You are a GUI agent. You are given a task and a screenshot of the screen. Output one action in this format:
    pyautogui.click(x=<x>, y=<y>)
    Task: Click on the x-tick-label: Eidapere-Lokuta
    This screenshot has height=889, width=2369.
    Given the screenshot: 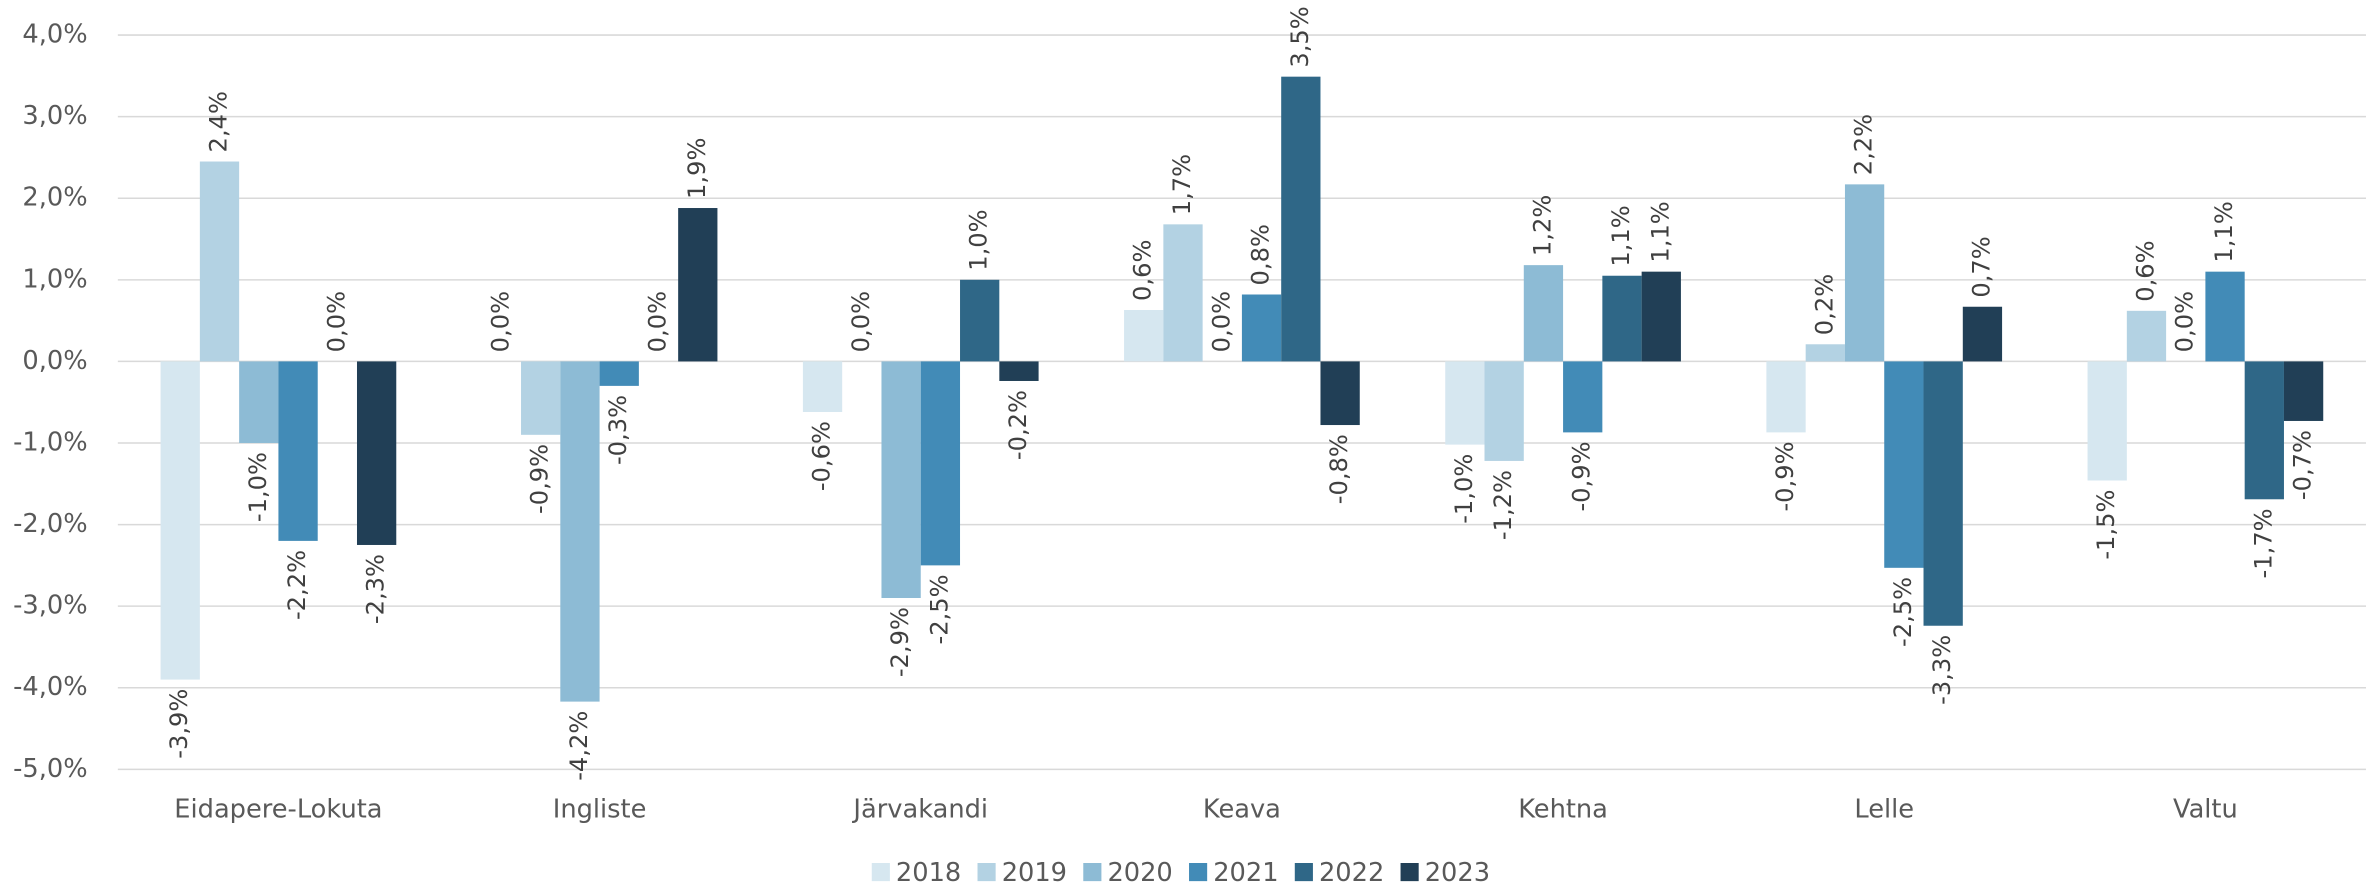 What is the action you would take?
    pyautogui.click(x=278, y=810)
    